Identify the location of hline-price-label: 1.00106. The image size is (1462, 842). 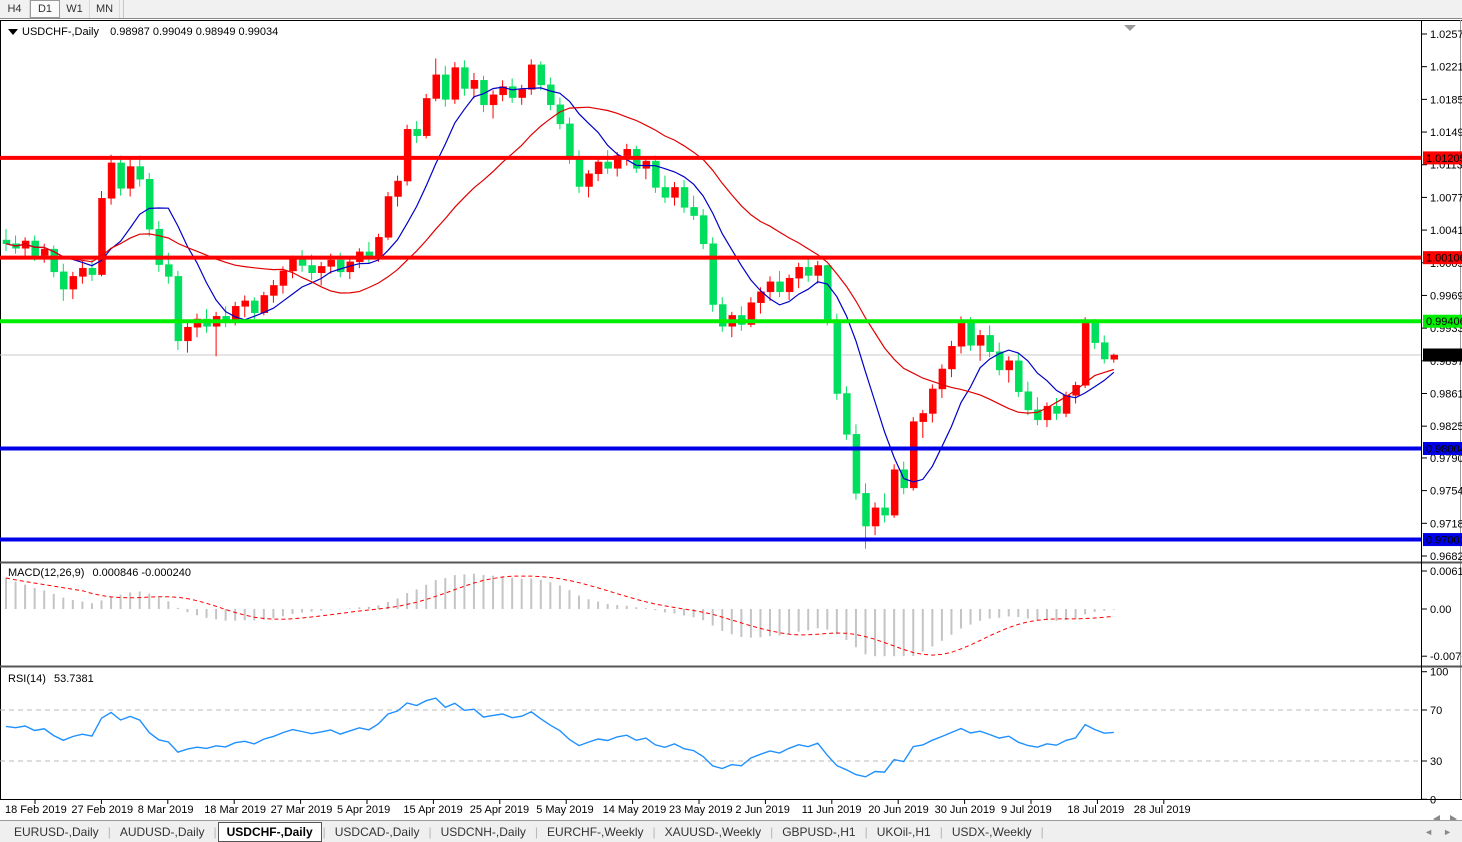
(1444, 259).